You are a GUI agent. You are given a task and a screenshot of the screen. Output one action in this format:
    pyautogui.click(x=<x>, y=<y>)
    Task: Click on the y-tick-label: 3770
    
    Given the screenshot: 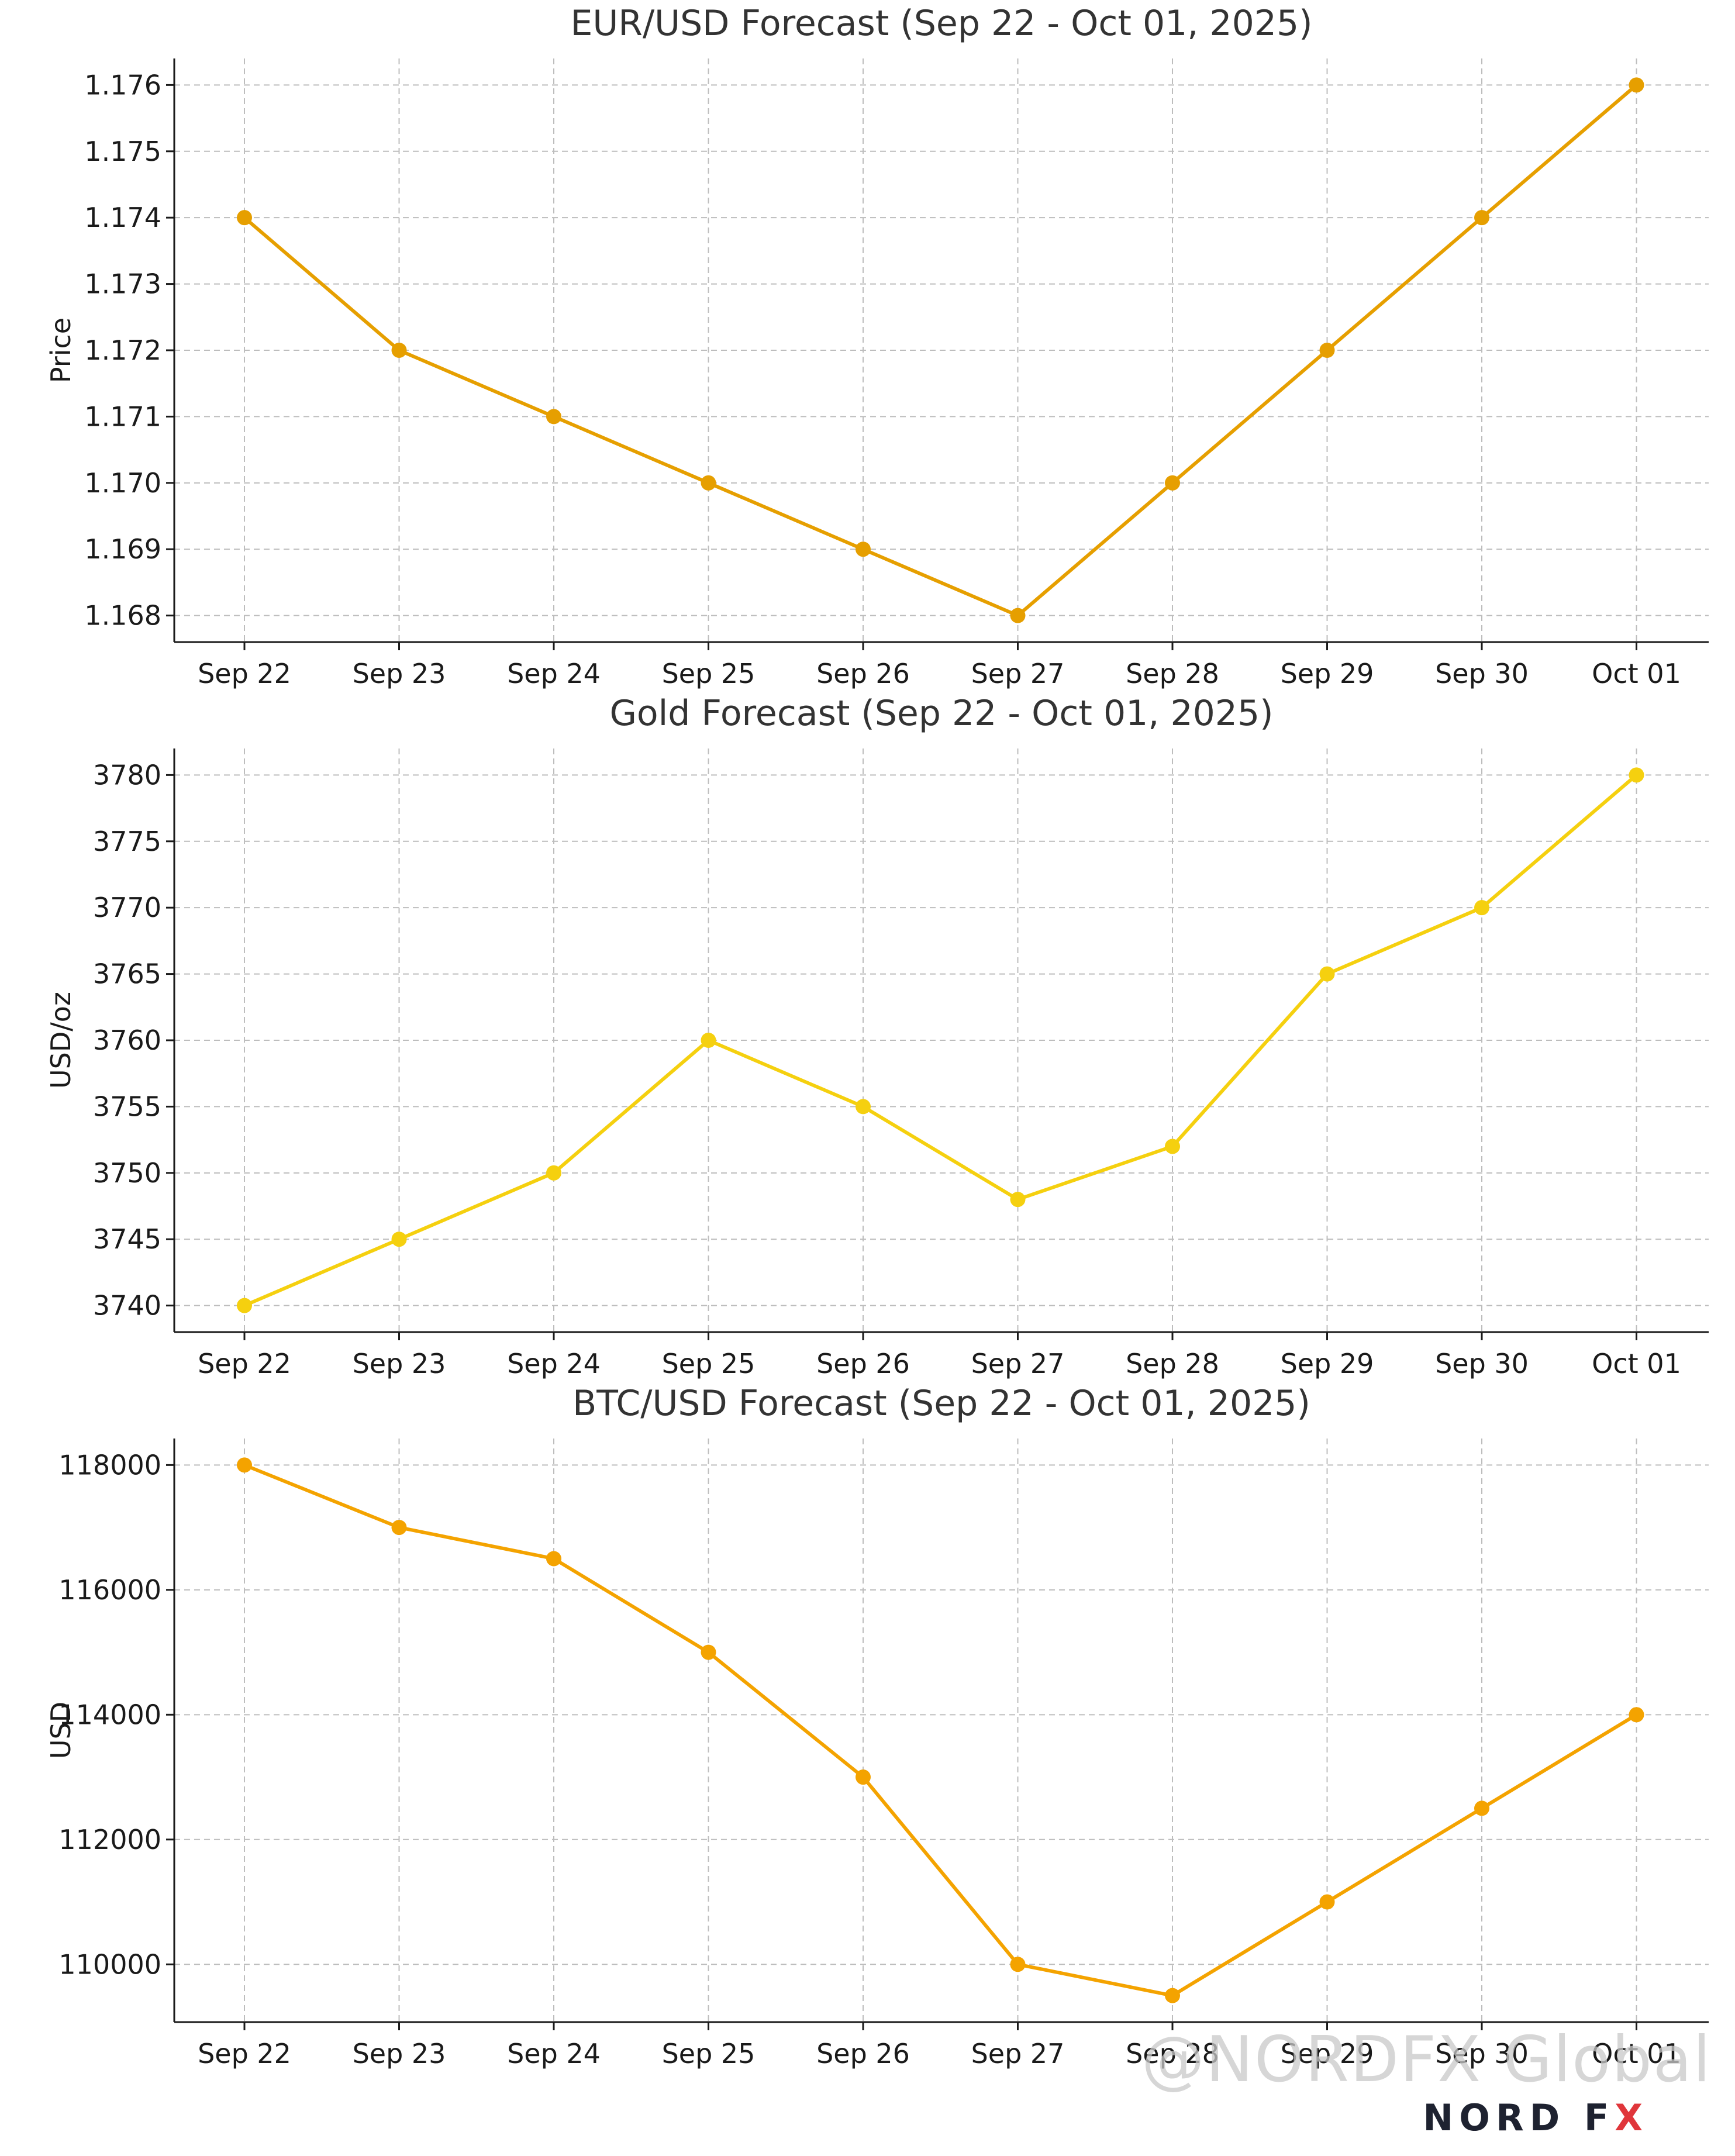 What is the action you would take?
    pyautogui.click(x=127, y=908)
    